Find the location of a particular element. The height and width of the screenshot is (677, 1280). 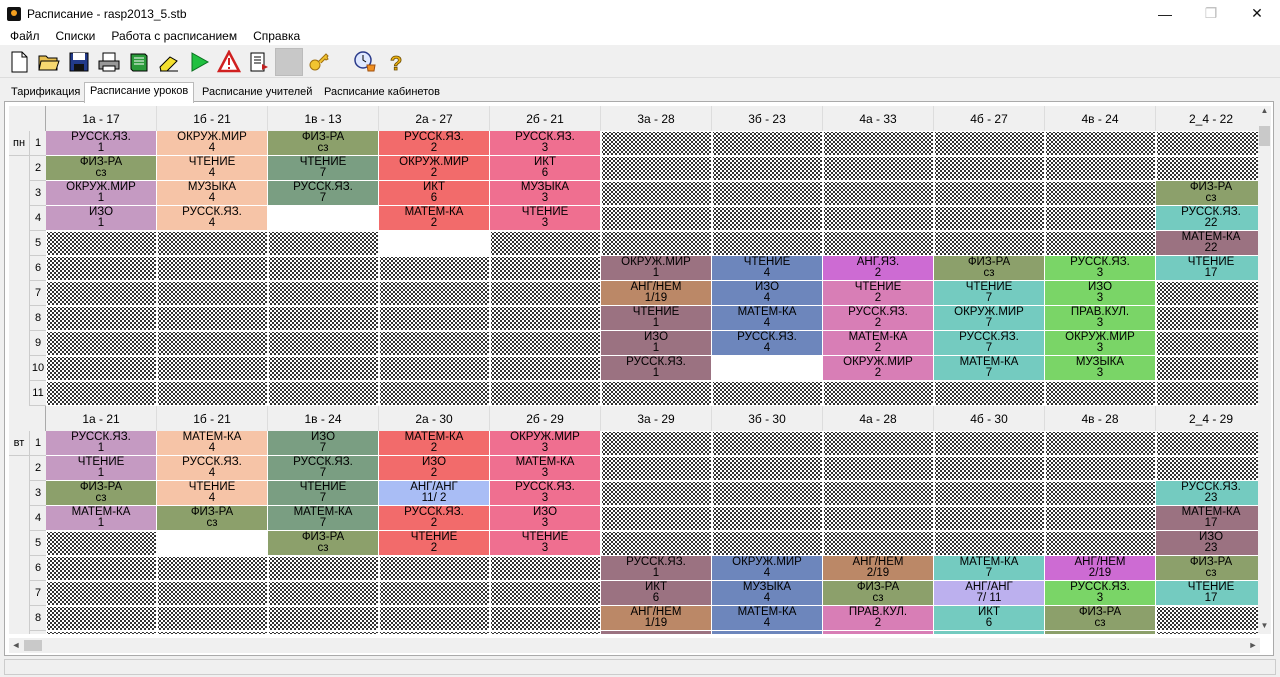

class-header: 4а - 33 is located at coordinates (878, 118).